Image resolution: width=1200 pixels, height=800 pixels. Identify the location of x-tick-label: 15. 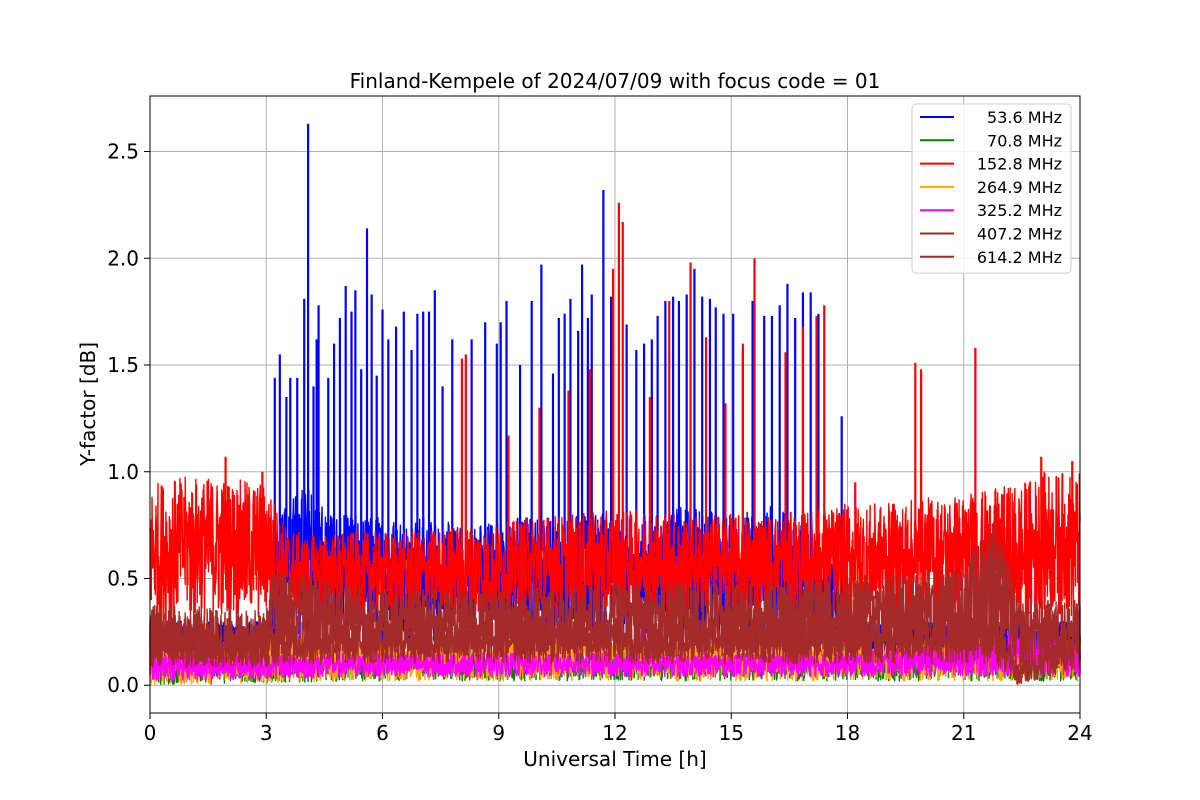
(731, 733).